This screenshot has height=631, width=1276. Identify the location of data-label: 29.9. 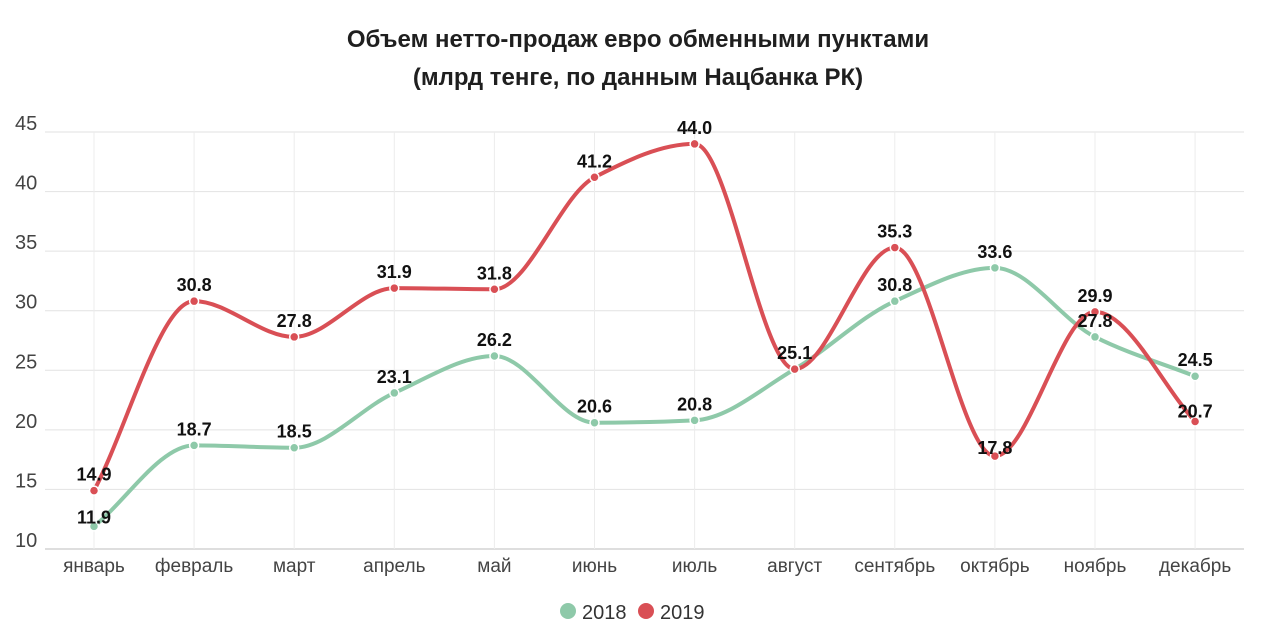
(1094, 296).